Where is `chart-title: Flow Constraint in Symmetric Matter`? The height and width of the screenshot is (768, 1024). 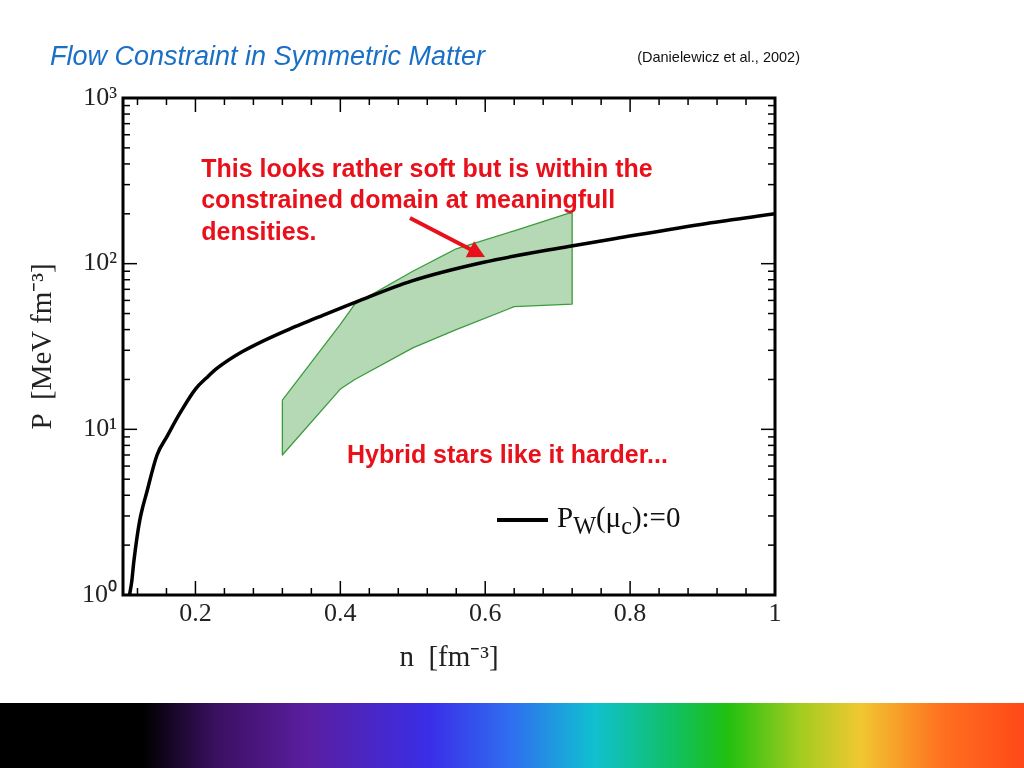 chart-title: Flow Constraint in Symmetric Matter is located at coordinates (268, 56).